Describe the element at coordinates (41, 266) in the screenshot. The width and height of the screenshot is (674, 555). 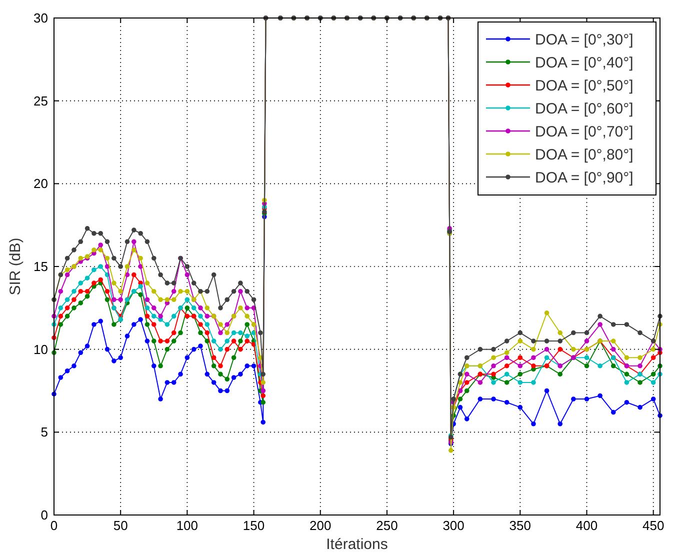
I see `y-tick-label: 15` at that location.